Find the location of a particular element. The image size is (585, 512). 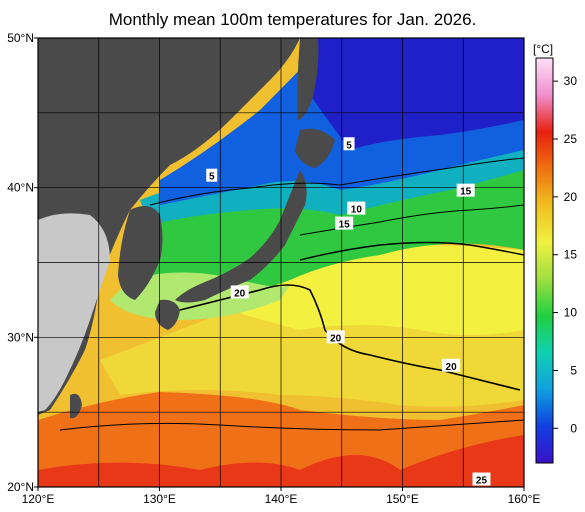

sakhalin is located at coordinates (308, 79).